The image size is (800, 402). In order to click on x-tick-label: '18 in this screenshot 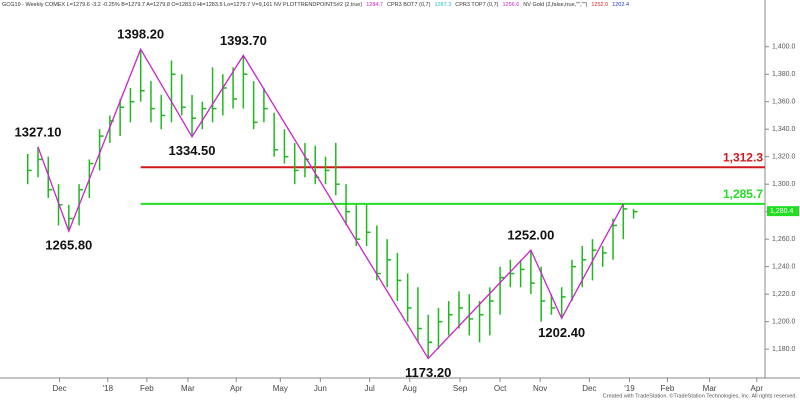, I will do `click(108, 388)`.